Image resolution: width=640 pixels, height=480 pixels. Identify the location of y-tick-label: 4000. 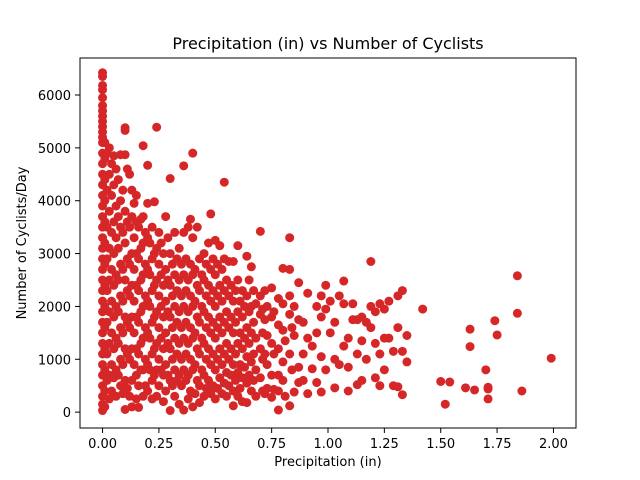
(54, 202).